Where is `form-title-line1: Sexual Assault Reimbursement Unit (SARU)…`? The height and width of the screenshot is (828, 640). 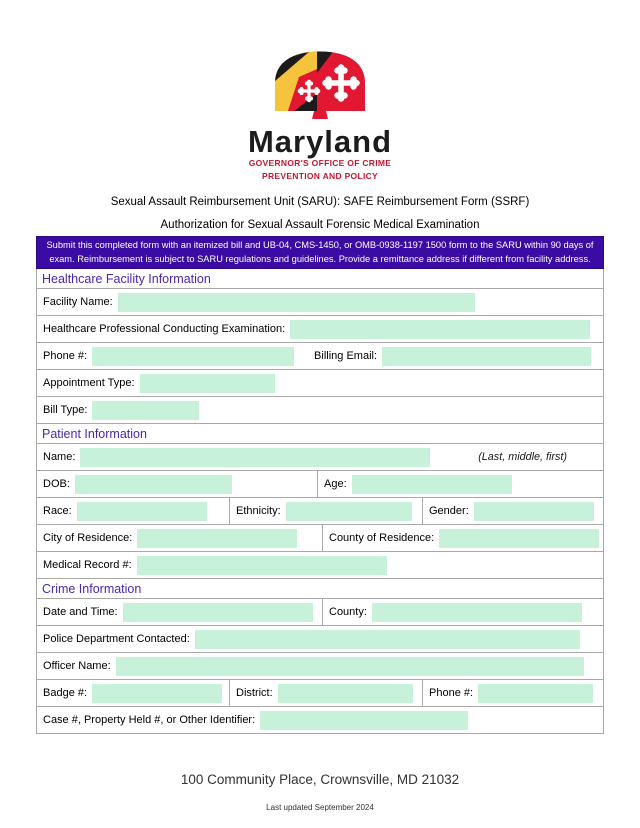
form-title-line1: Sexual Assault Reimbursement Unit (SARU)… is located at coordinates (320, 202).